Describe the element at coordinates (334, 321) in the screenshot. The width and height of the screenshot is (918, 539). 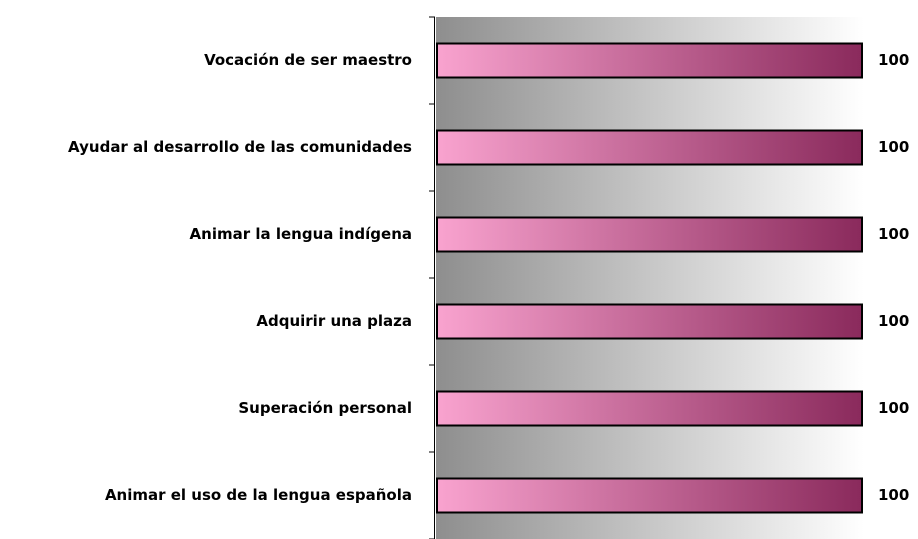
I see `y-tick-label: Adquirir una plaza` at that location.